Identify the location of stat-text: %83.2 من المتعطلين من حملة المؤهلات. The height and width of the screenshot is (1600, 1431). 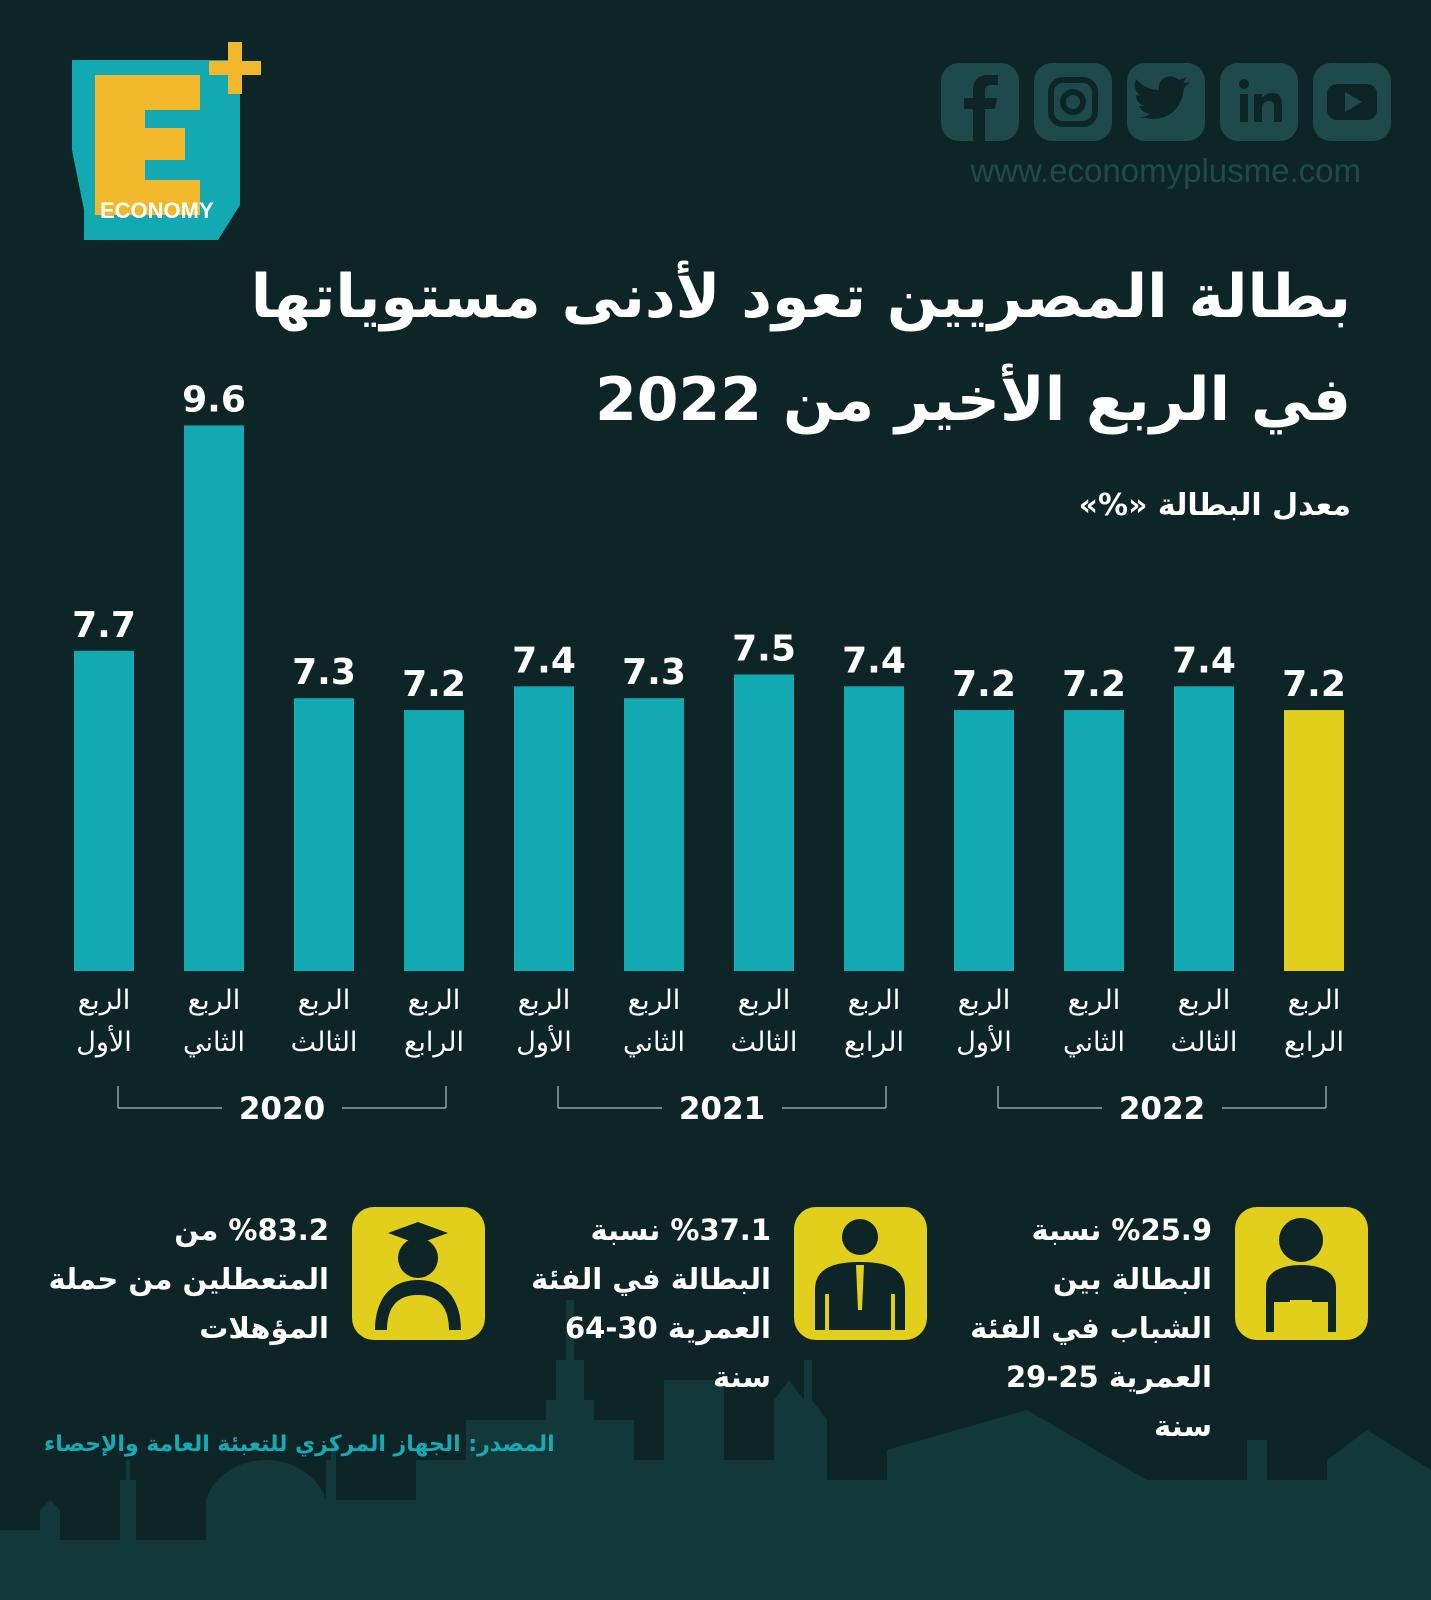
(188, 1279).